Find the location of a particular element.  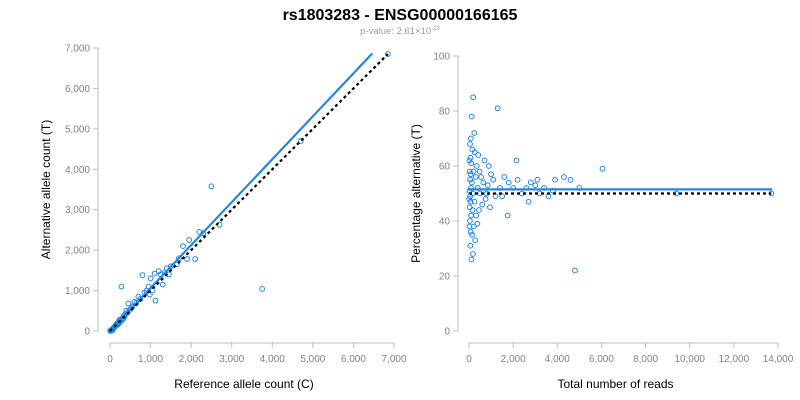

y-tick-label: 4,000 is located at coordinates (77, 170).